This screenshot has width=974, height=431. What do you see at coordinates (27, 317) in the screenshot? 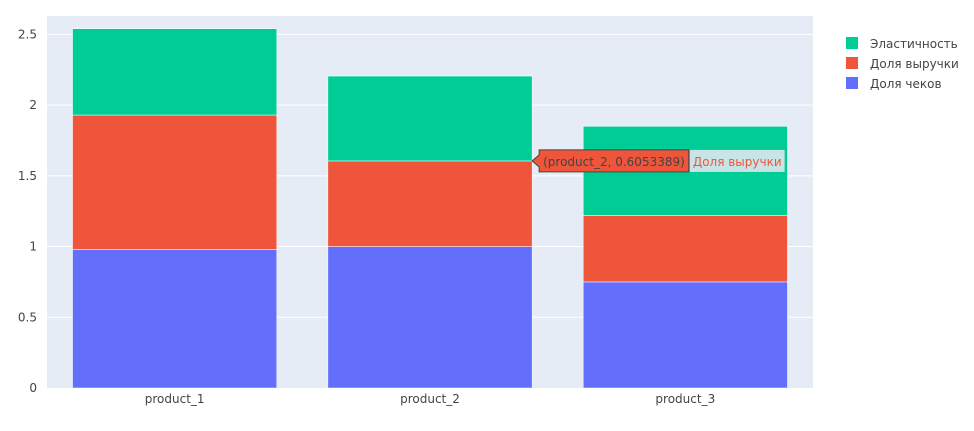
I see `y-tick-label: 0.5` at bounding box center [27, 317].